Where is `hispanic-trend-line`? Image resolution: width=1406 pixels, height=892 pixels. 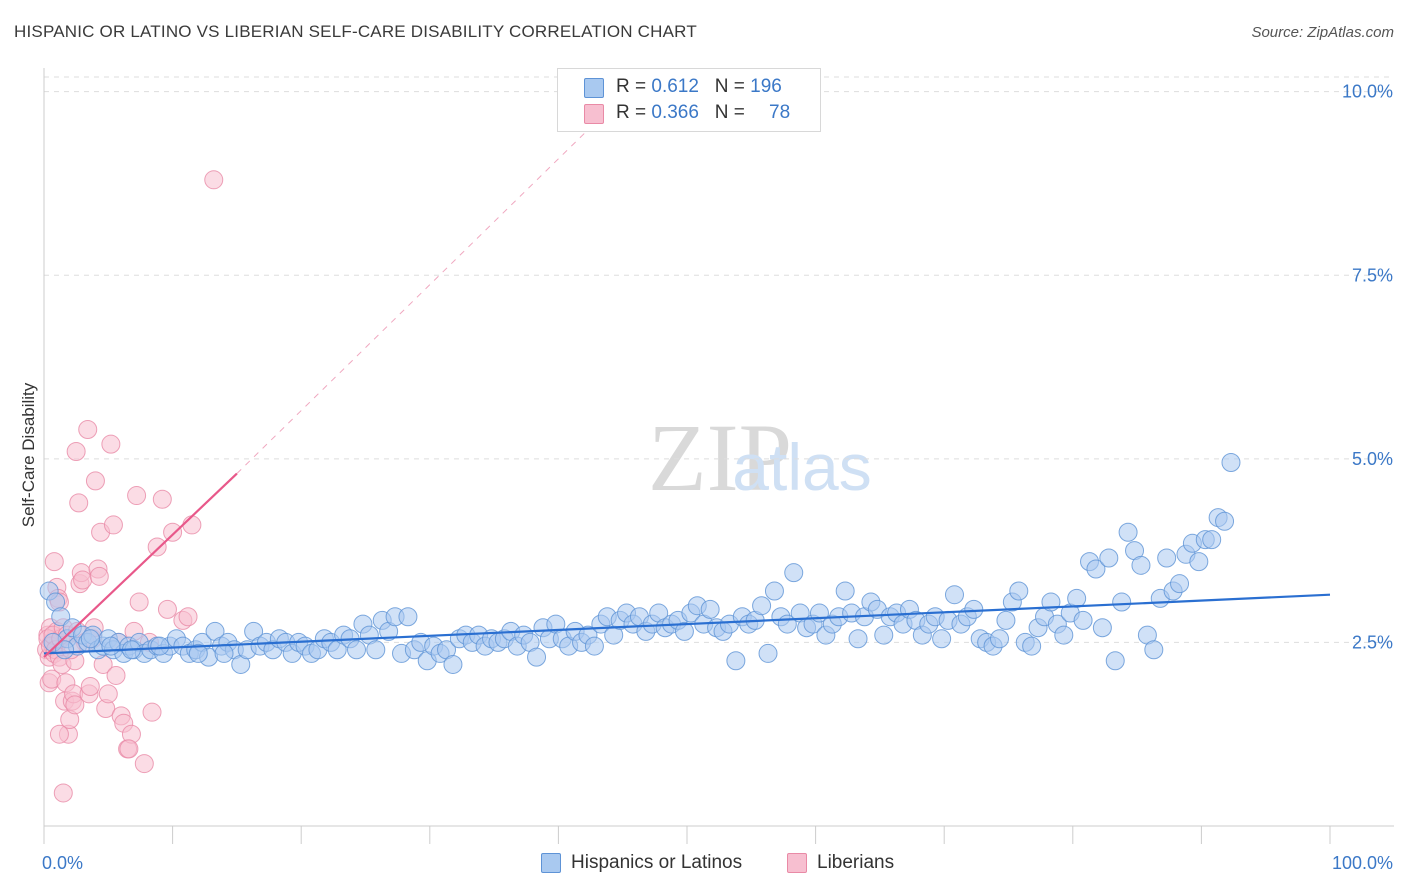 hispanic-trend-line is located at coordinates (687, 624).